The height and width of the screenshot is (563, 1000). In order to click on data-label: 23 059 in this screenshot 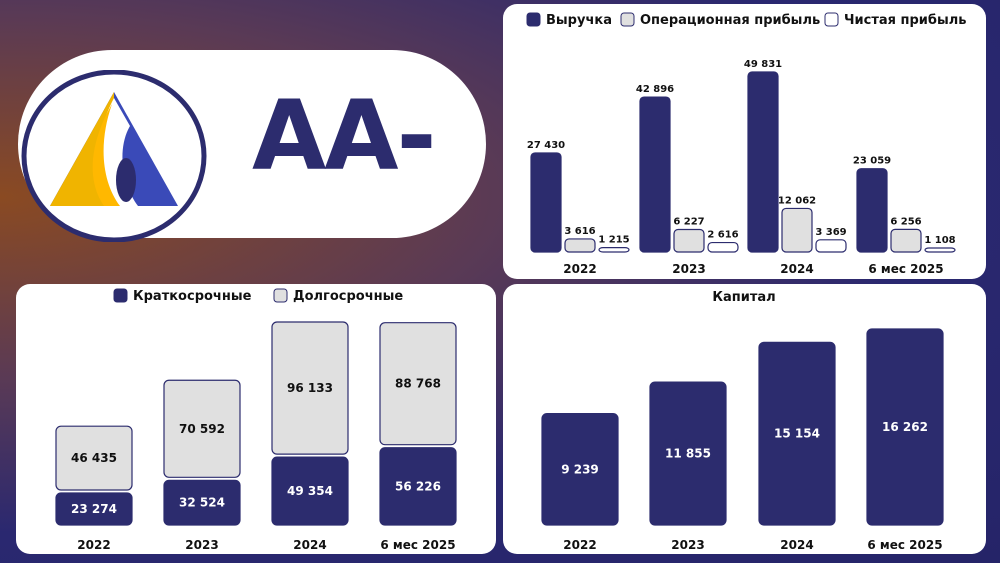, I will do `click(872, 161)`.